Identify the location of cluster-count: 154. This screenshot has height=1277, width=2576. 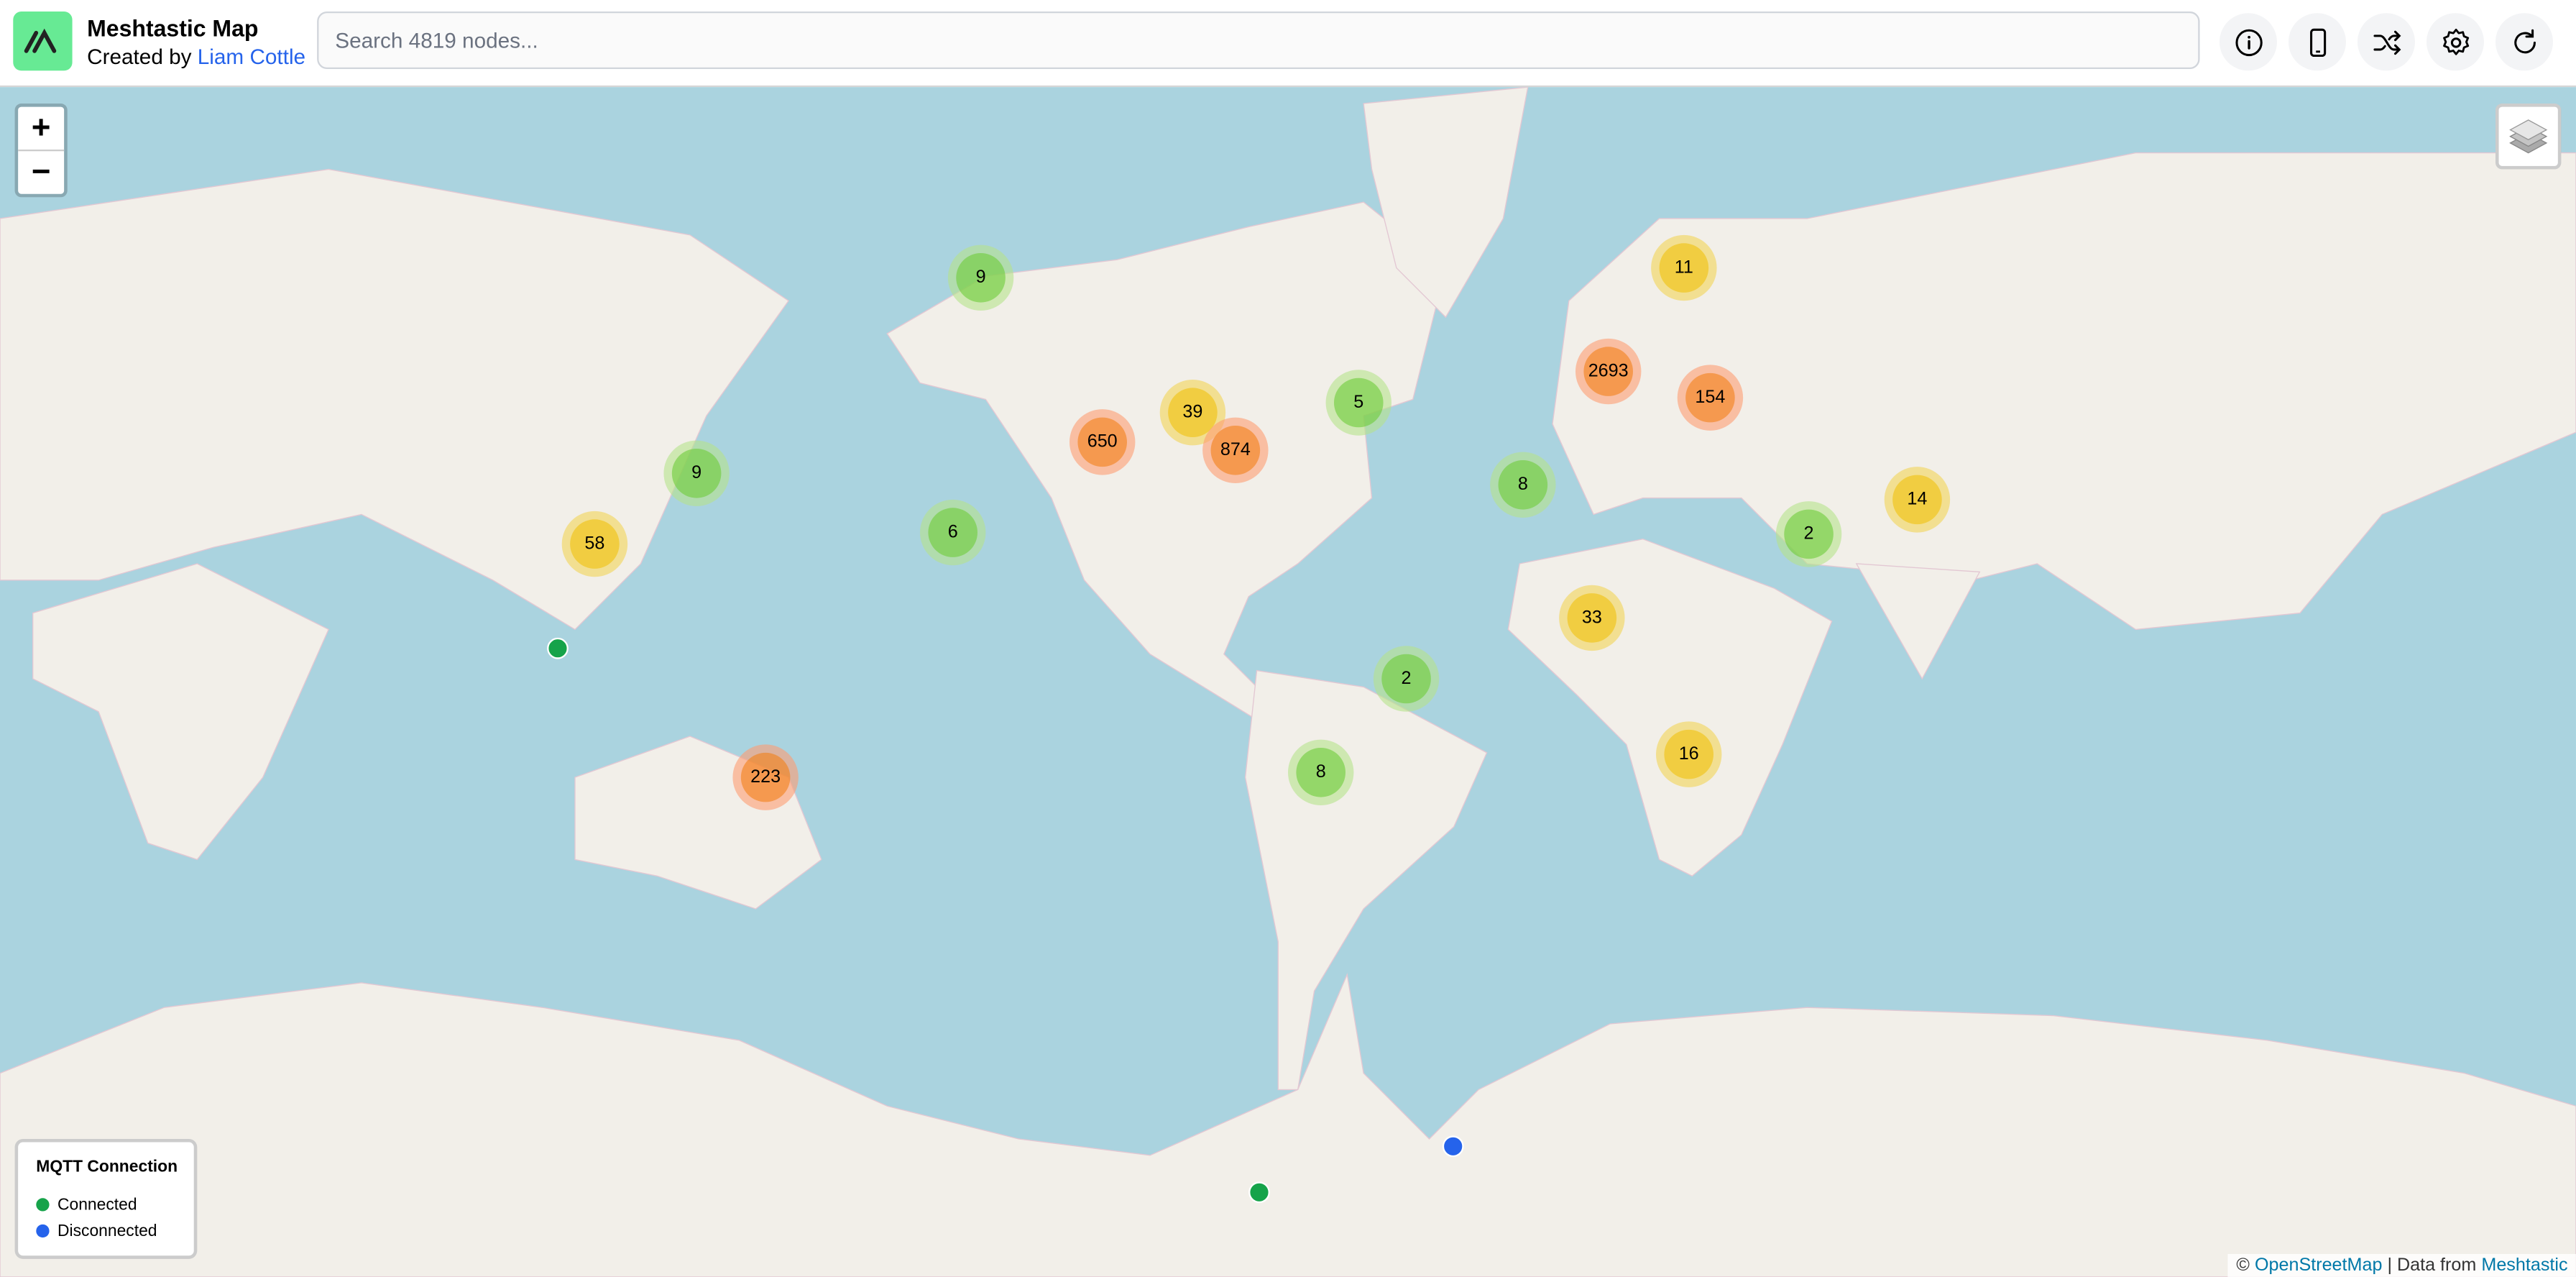
(1710, 397).